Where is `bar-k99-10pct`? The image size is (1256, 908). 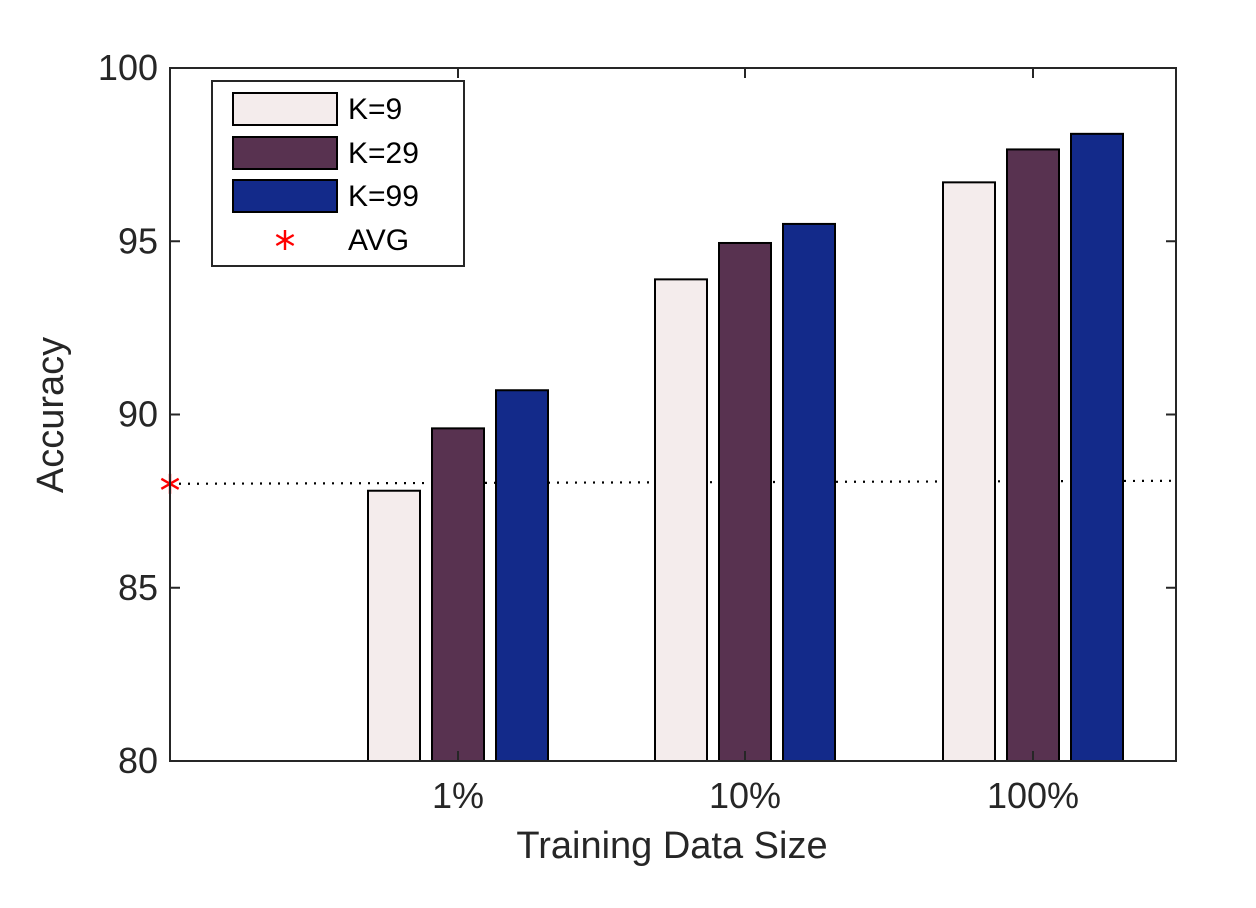
bar-k99-10pct is located at coordinates (809, 492).